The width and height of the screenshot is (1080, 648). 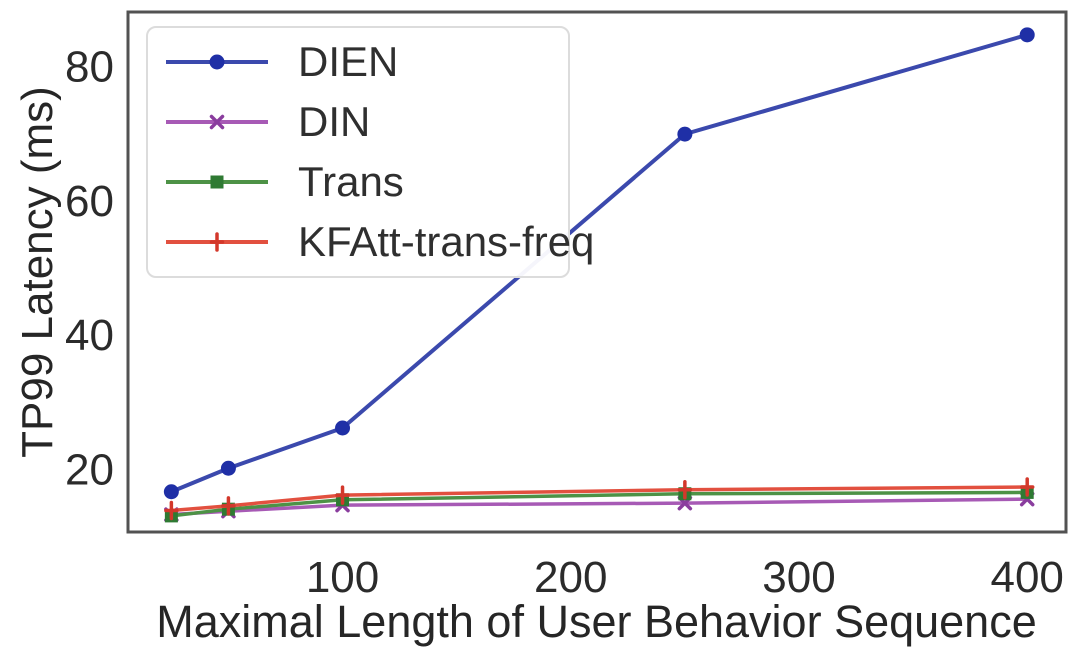 I want to click on svg-text: 20, so click(x=89, y=469).